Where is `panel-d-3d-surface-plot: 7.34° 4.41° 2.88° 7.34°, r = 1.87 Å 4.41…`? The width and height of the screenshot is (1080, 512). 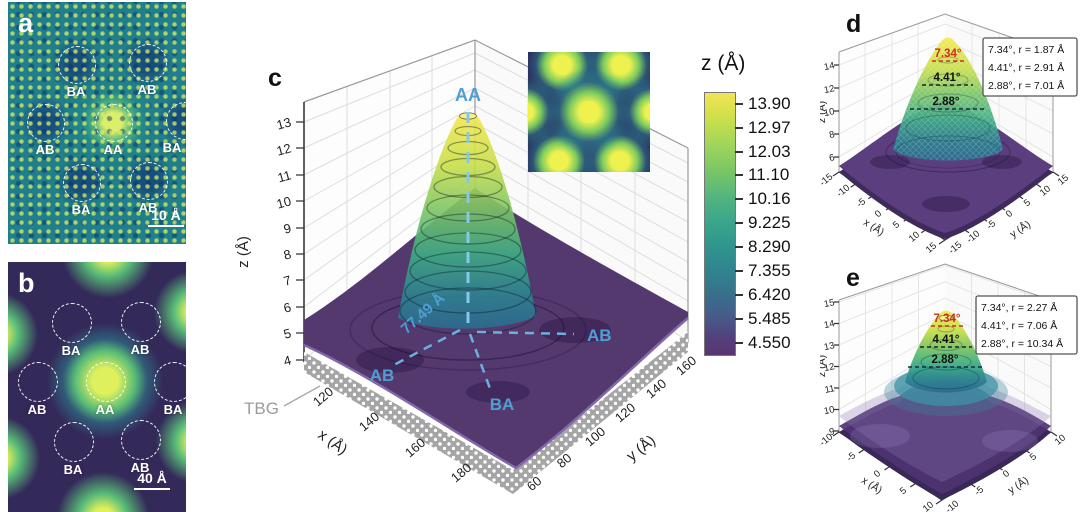 panel-d-3d-surface-plot: 7.34° 4.41° 2.88° 7.34°, r = 1.87 Å 4.41… is located at coordinates (949, 133).